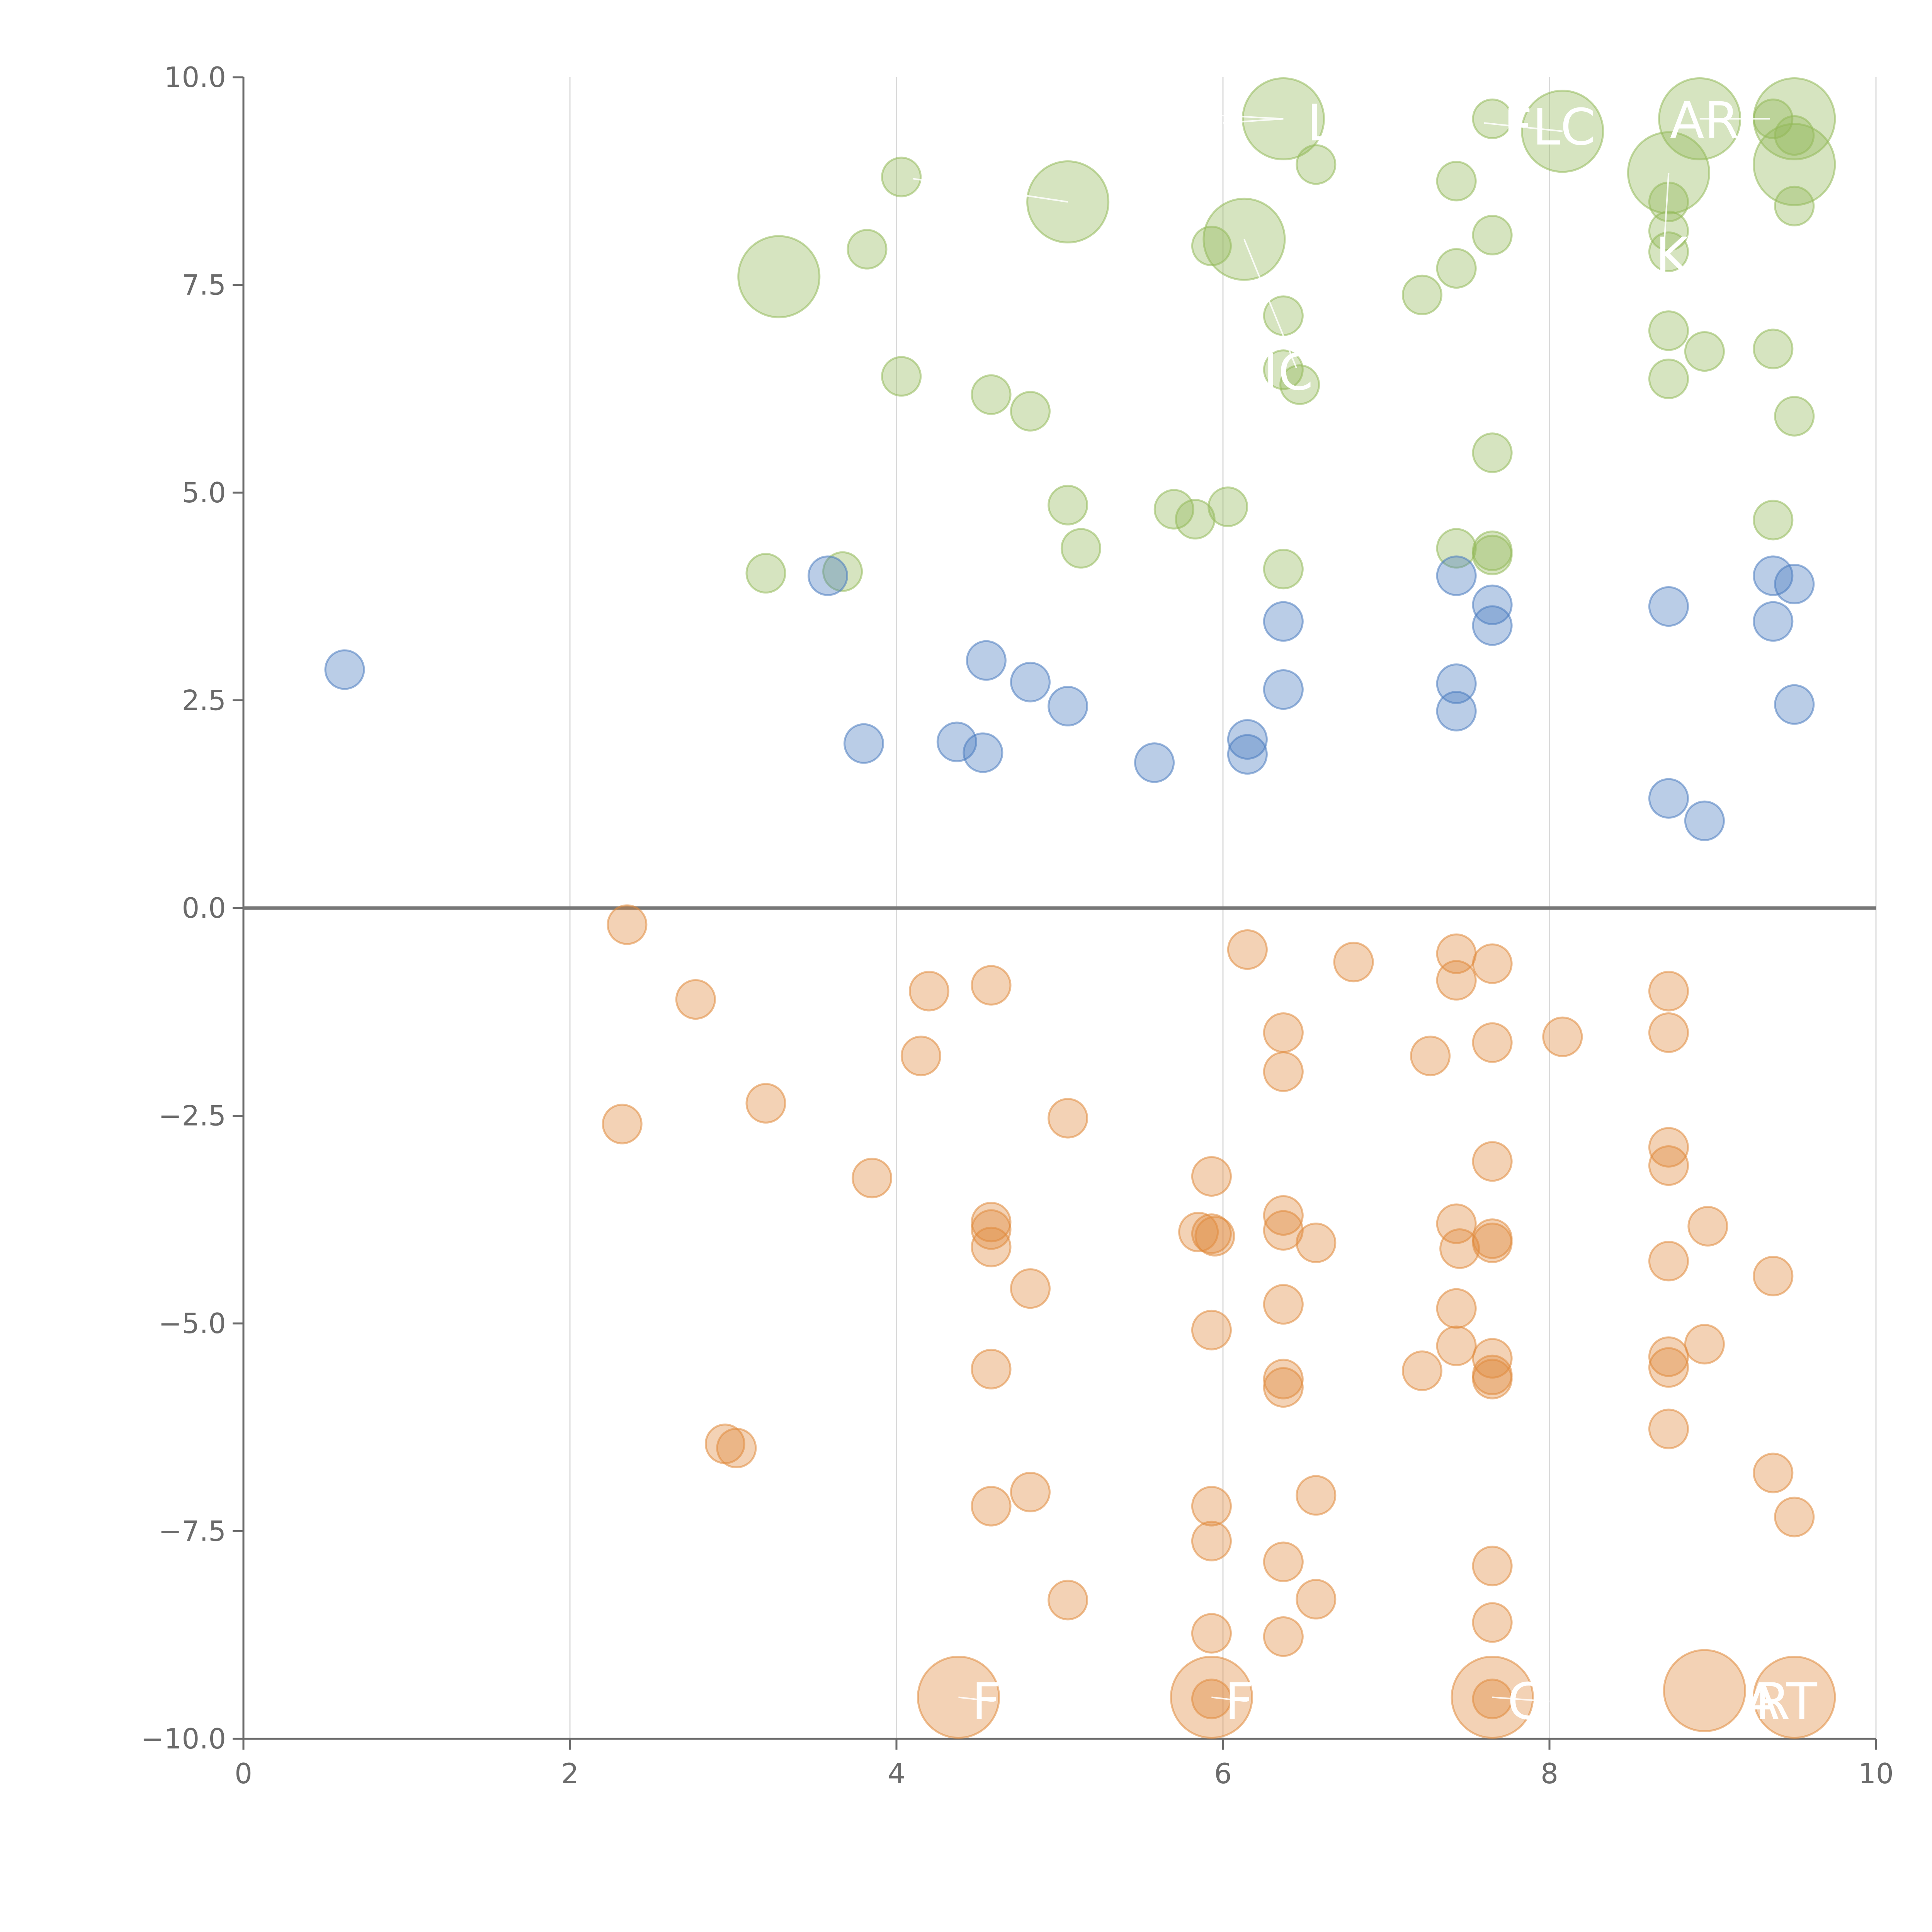  I want to click on y-tick-label: −2.5, so click(192, 1116).